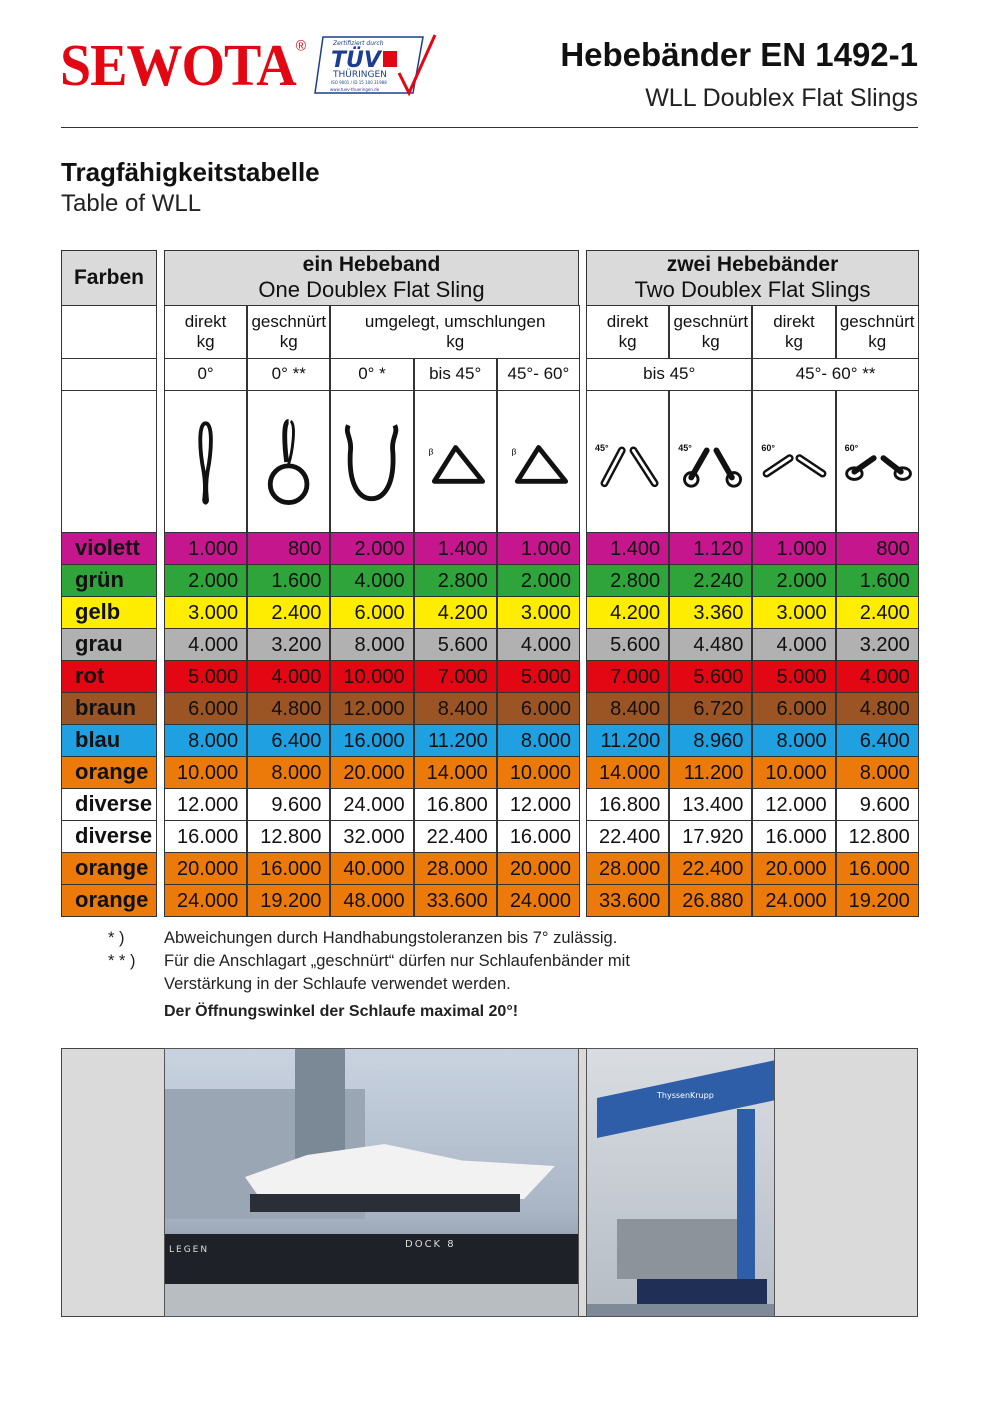 This screenshot has height=1419, width=1000. What do you see at coordinates (371, 1182) in the screenshot?
I see `yacht-lift-photo: DOCK 8 LEGEN` at bounding box center [371, 1182].